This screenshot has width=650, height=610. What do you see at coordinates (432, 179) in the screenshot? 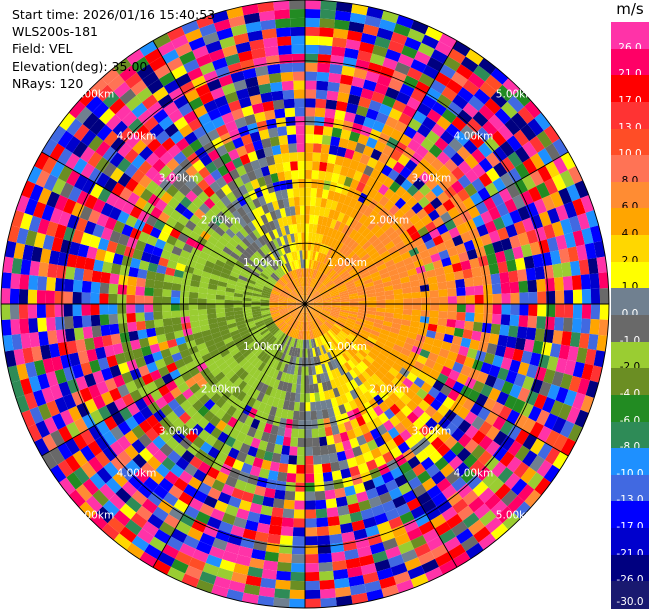
I see `range-ring-label: 3.00km` at bounding box center [432, 179].